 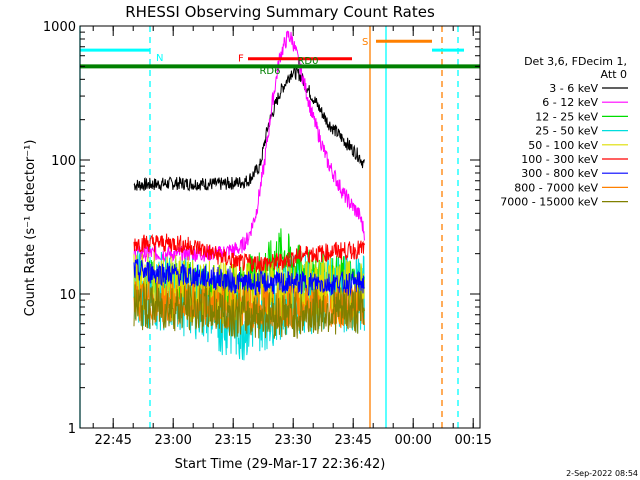 I want to click on y-tick-label: 1, so click(x=72, y=429).